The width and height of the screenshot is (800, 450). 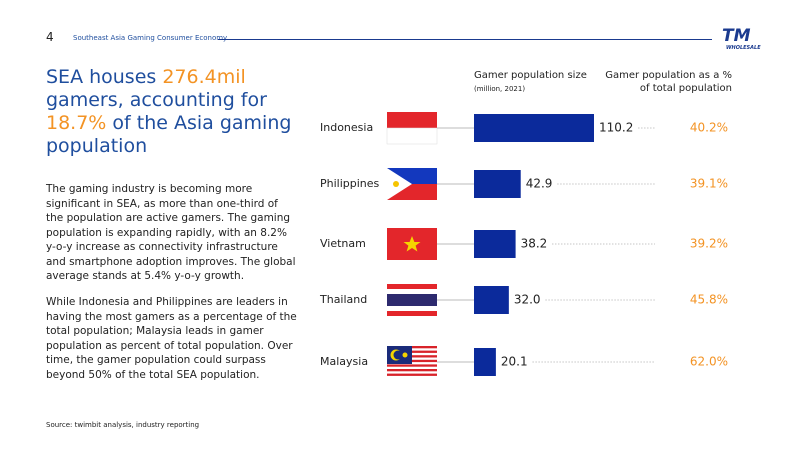 I want to click on page-number: 4, so click(x=50, y=37).